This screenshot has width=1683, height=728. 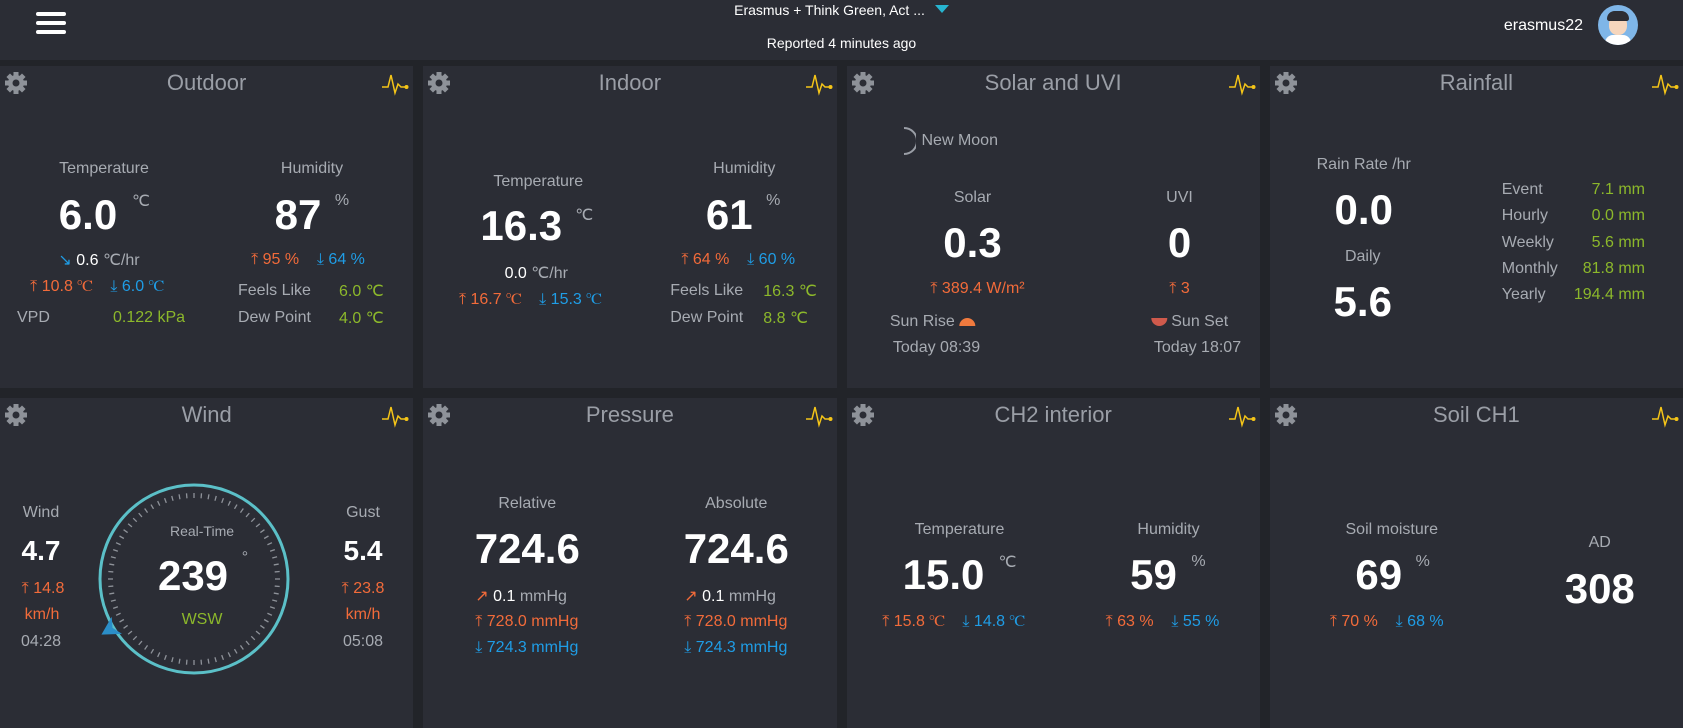 What do you see at coordinates (1163, 622) in the screenshot?
I see `humidity-max-min: ⤒ 63 % ⤓ 55 %` at bounding box center [1163, 622].